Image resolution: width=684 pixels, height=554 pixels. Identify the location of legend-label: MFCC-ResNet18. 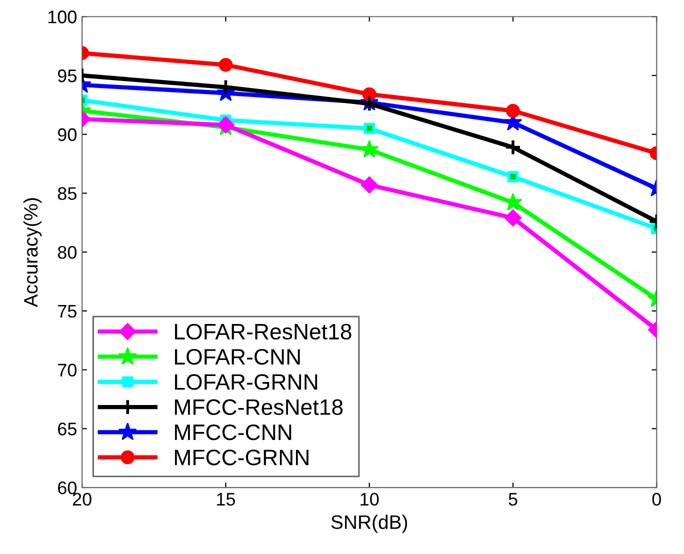
(259, 407).